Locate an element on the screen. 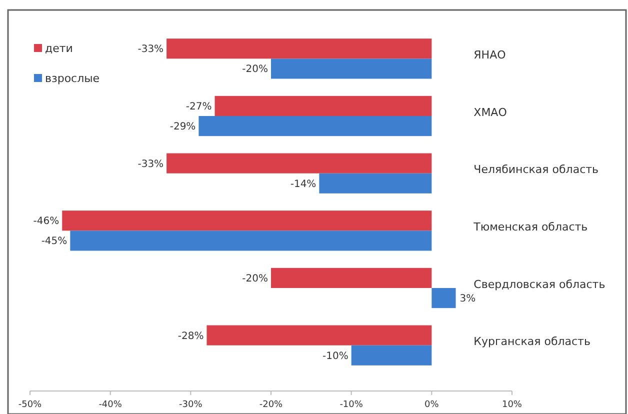 The image size is (628, 414). y-tick-label: Тюменская область is located at coordinates (530, 227).